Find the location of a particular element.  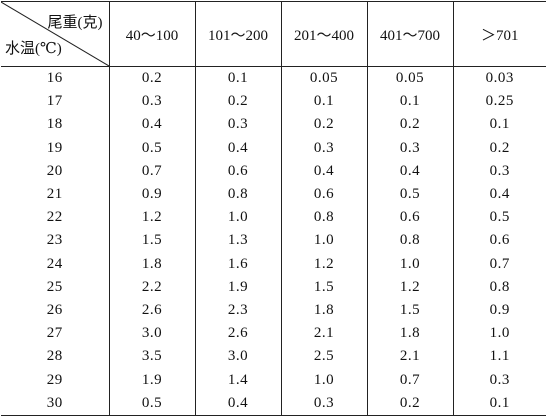

temperature-cell: 29 is located at coordinates (54, 379).